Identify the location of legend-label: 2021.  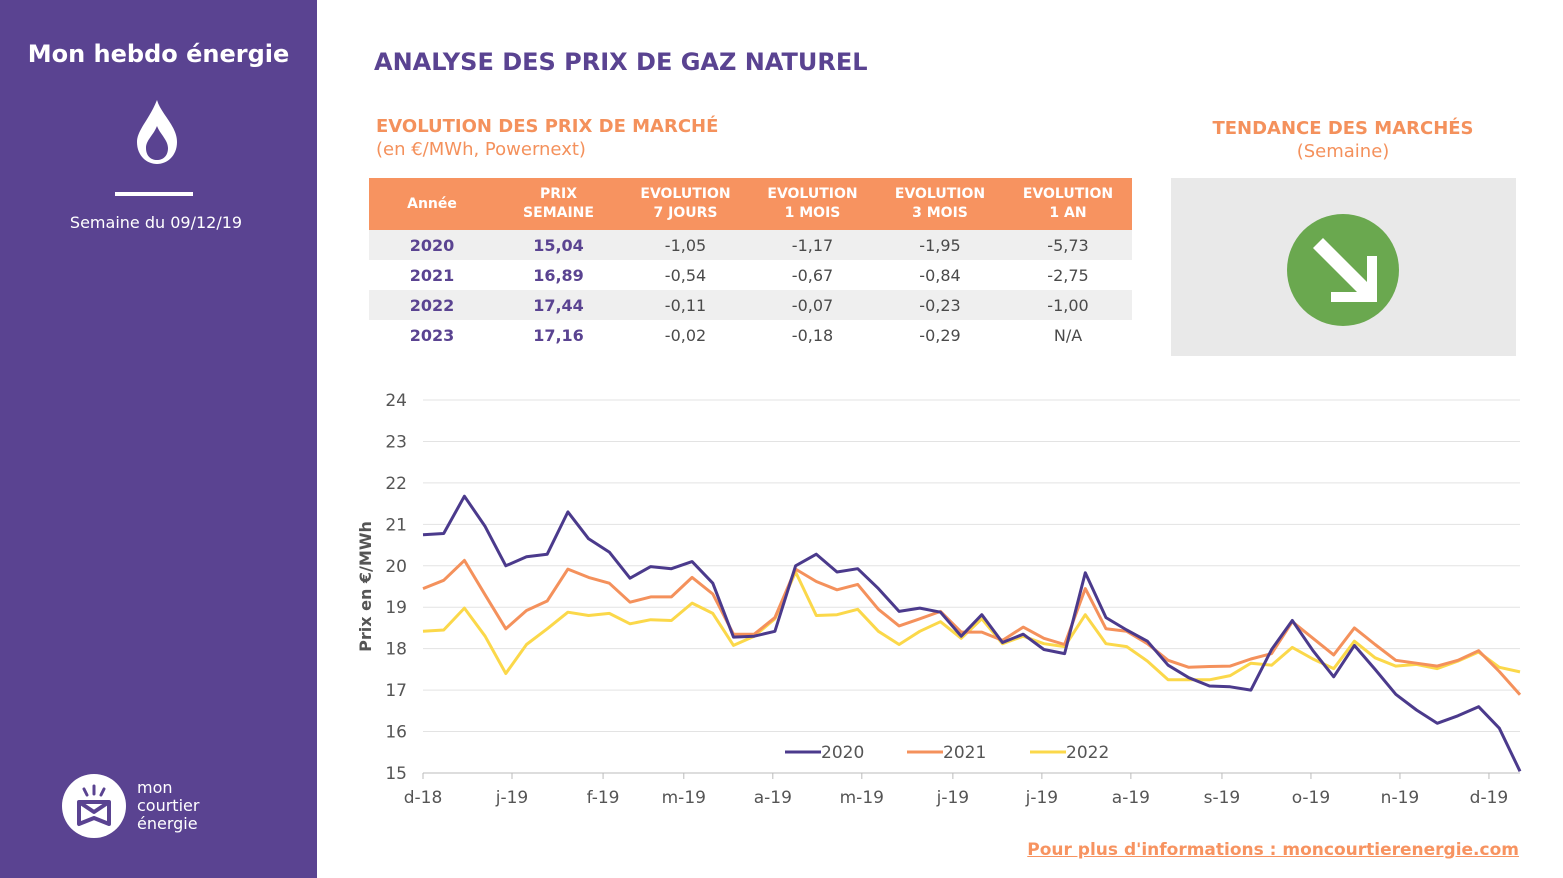
(964, 753).